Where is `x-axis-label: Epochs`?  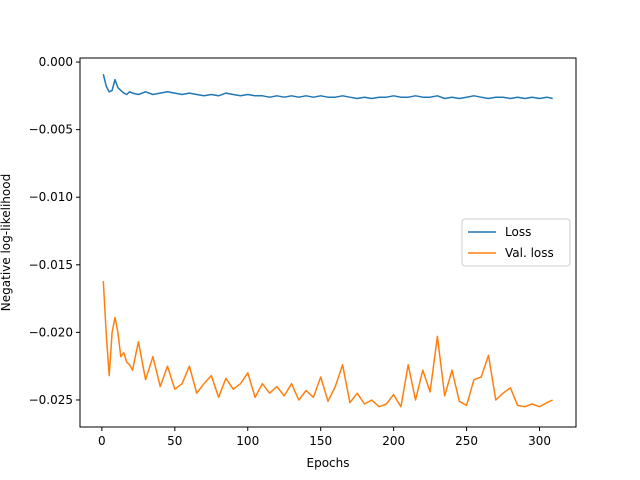
x-axis-label: Epochs is located at coordinates (328, 463).